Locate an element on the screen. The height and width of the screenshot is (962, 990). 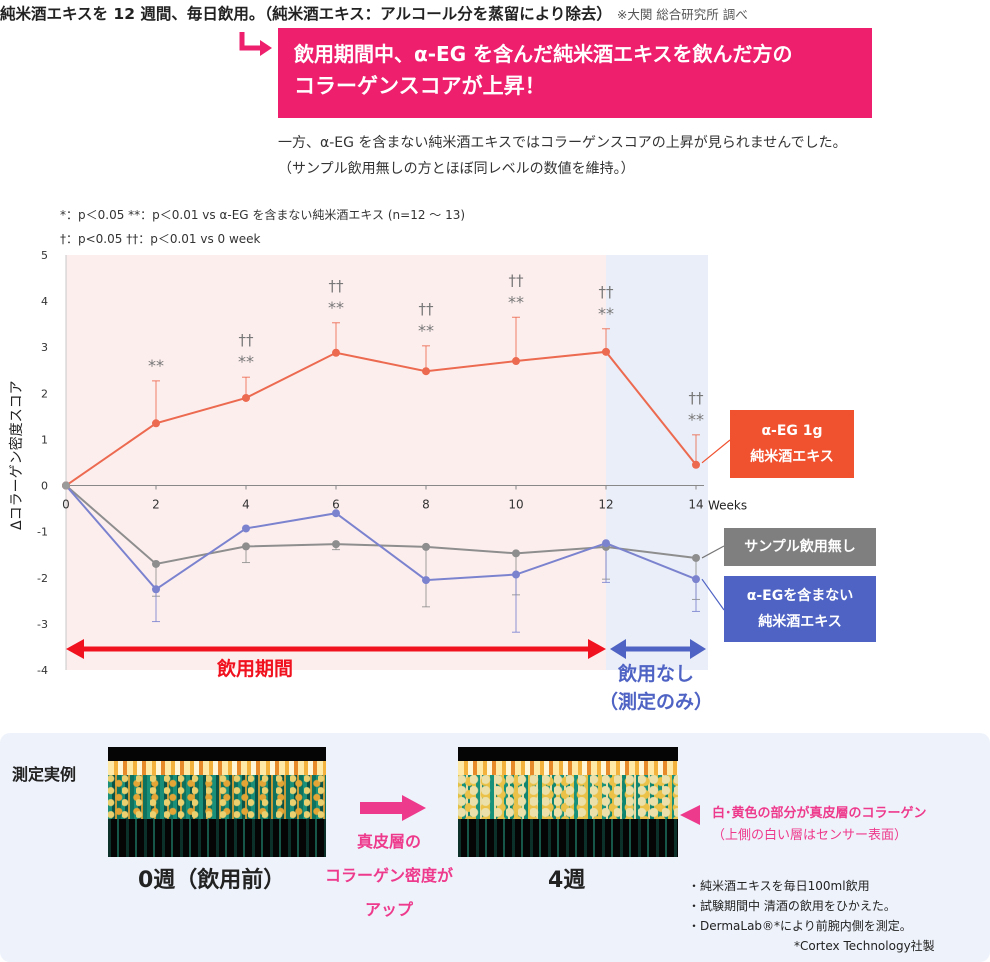
note-2: ・試験期間中 清酒の飲用をひかえた。 is located at coordinates (792, 906).